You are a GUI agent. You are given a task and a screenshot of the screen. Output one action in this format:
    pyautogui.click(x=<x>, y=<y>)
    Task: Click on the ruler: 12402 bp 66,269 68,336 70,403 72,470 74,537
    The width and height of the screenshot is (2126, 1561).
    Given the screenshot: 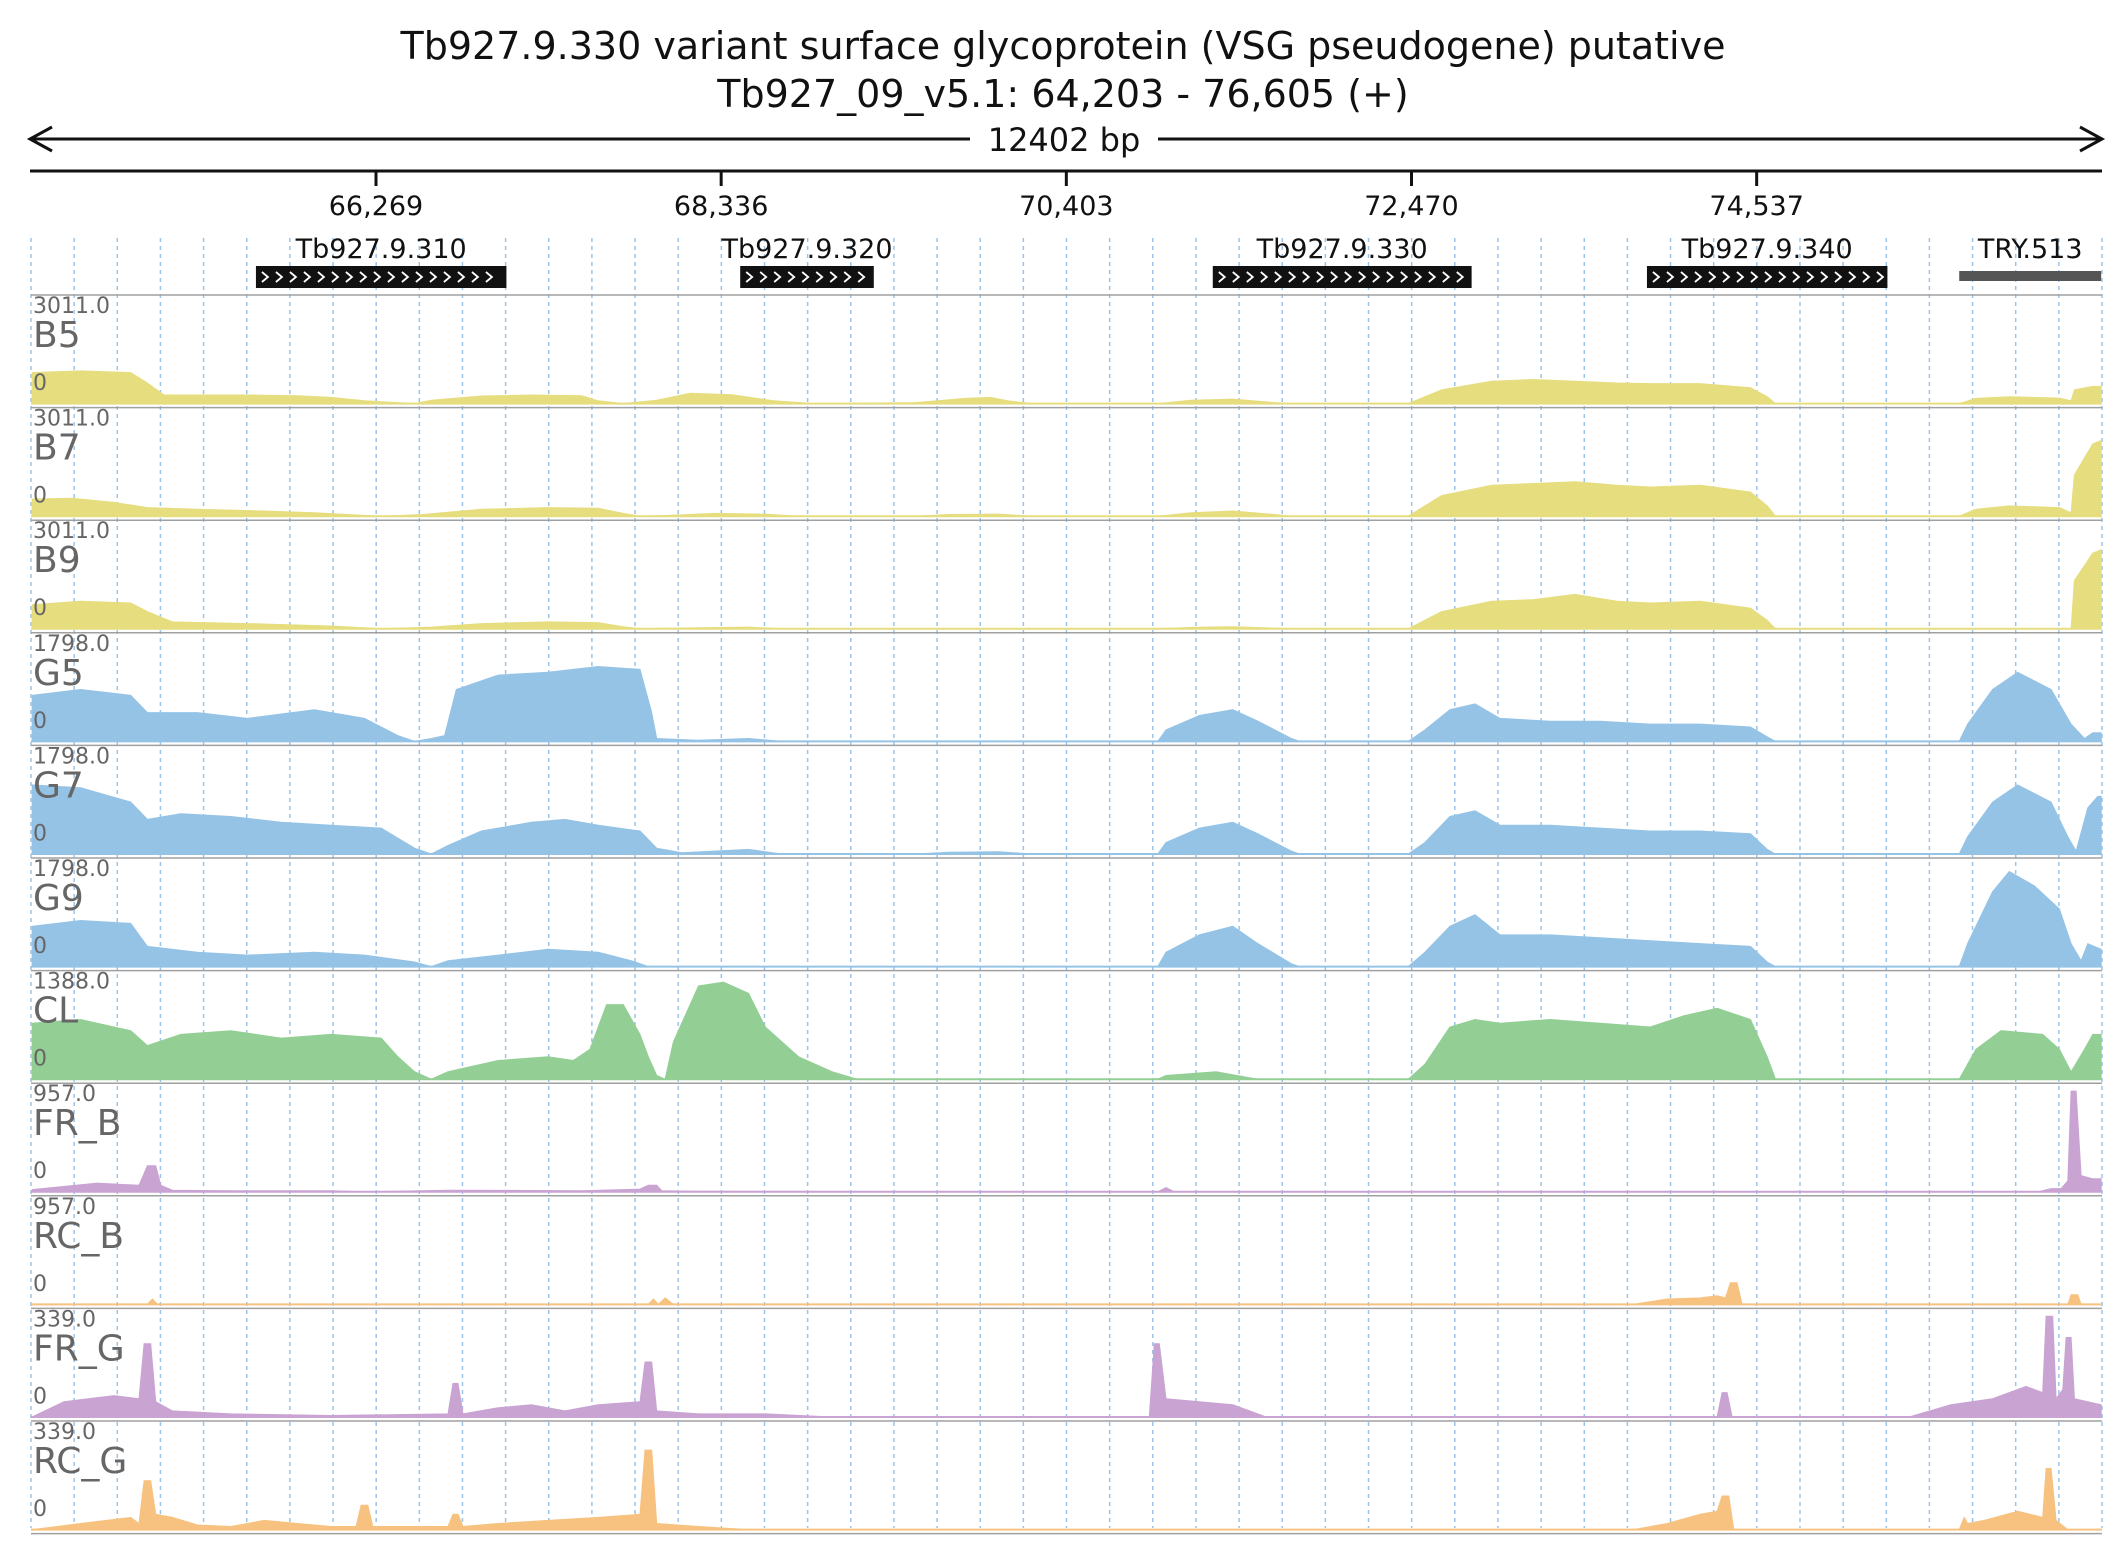 What is the action you would take?
    pyautogui.click(x=1066, y=169)
    